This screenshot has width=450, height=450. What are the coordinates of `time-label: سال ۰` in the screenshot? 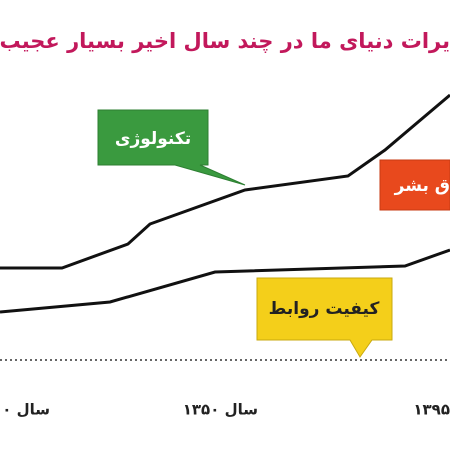 It's located at (26, 410).